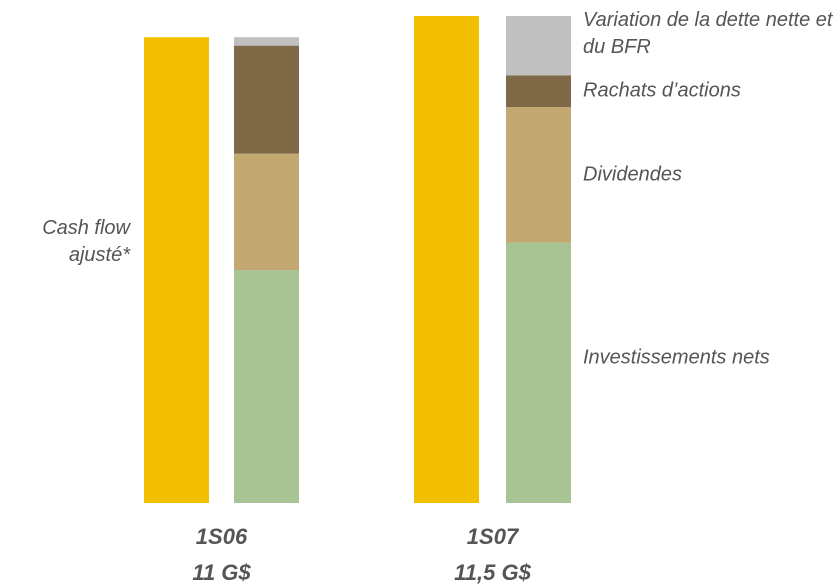 This screenshot has width=834, height=587. Describe the element at coordinates (632, 174) in the screenshot. I see `legend-label: Dividendes` at that location.